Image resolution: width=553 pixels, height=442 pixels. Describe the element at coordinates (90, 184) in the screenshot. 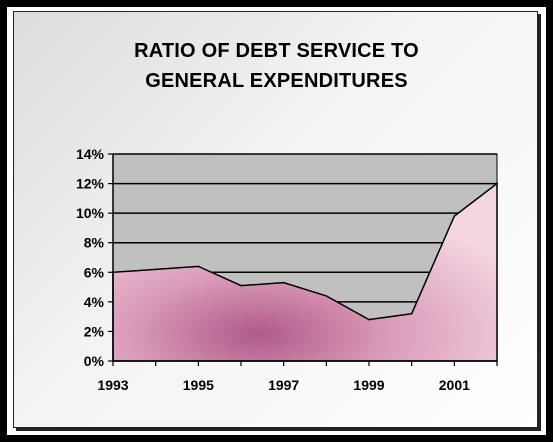

I see `y-tick-label: 12%` at that location.